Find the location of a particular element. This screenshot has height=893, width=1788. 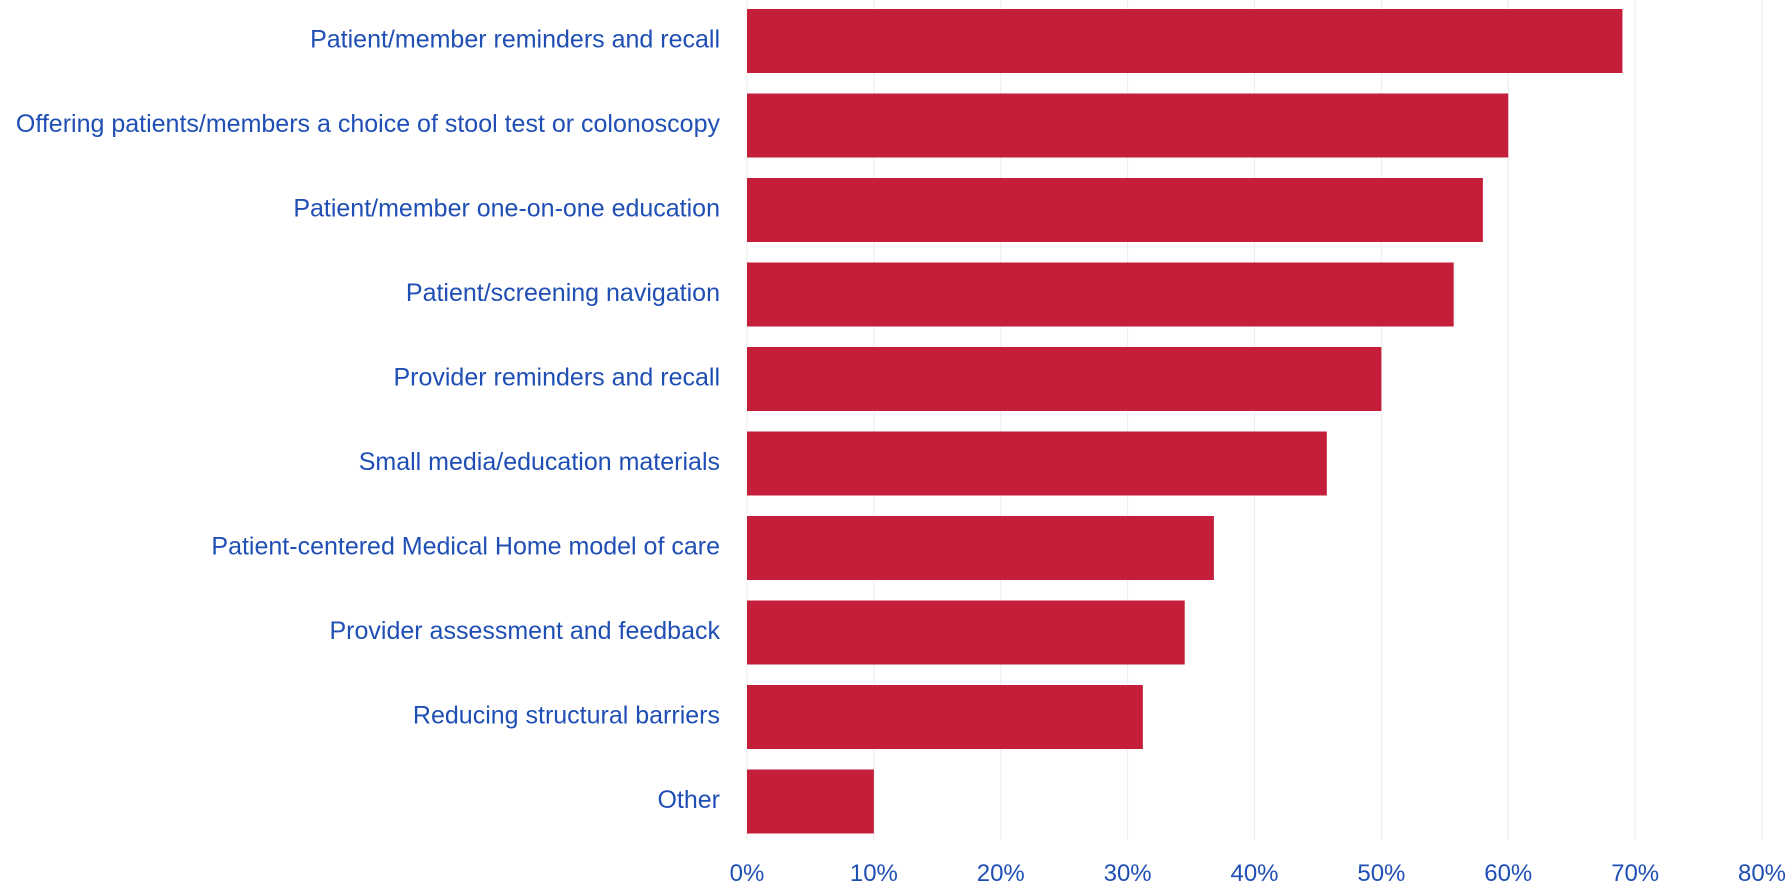

category-label: Patient/screening navigation is located at coordinates (563, 293).